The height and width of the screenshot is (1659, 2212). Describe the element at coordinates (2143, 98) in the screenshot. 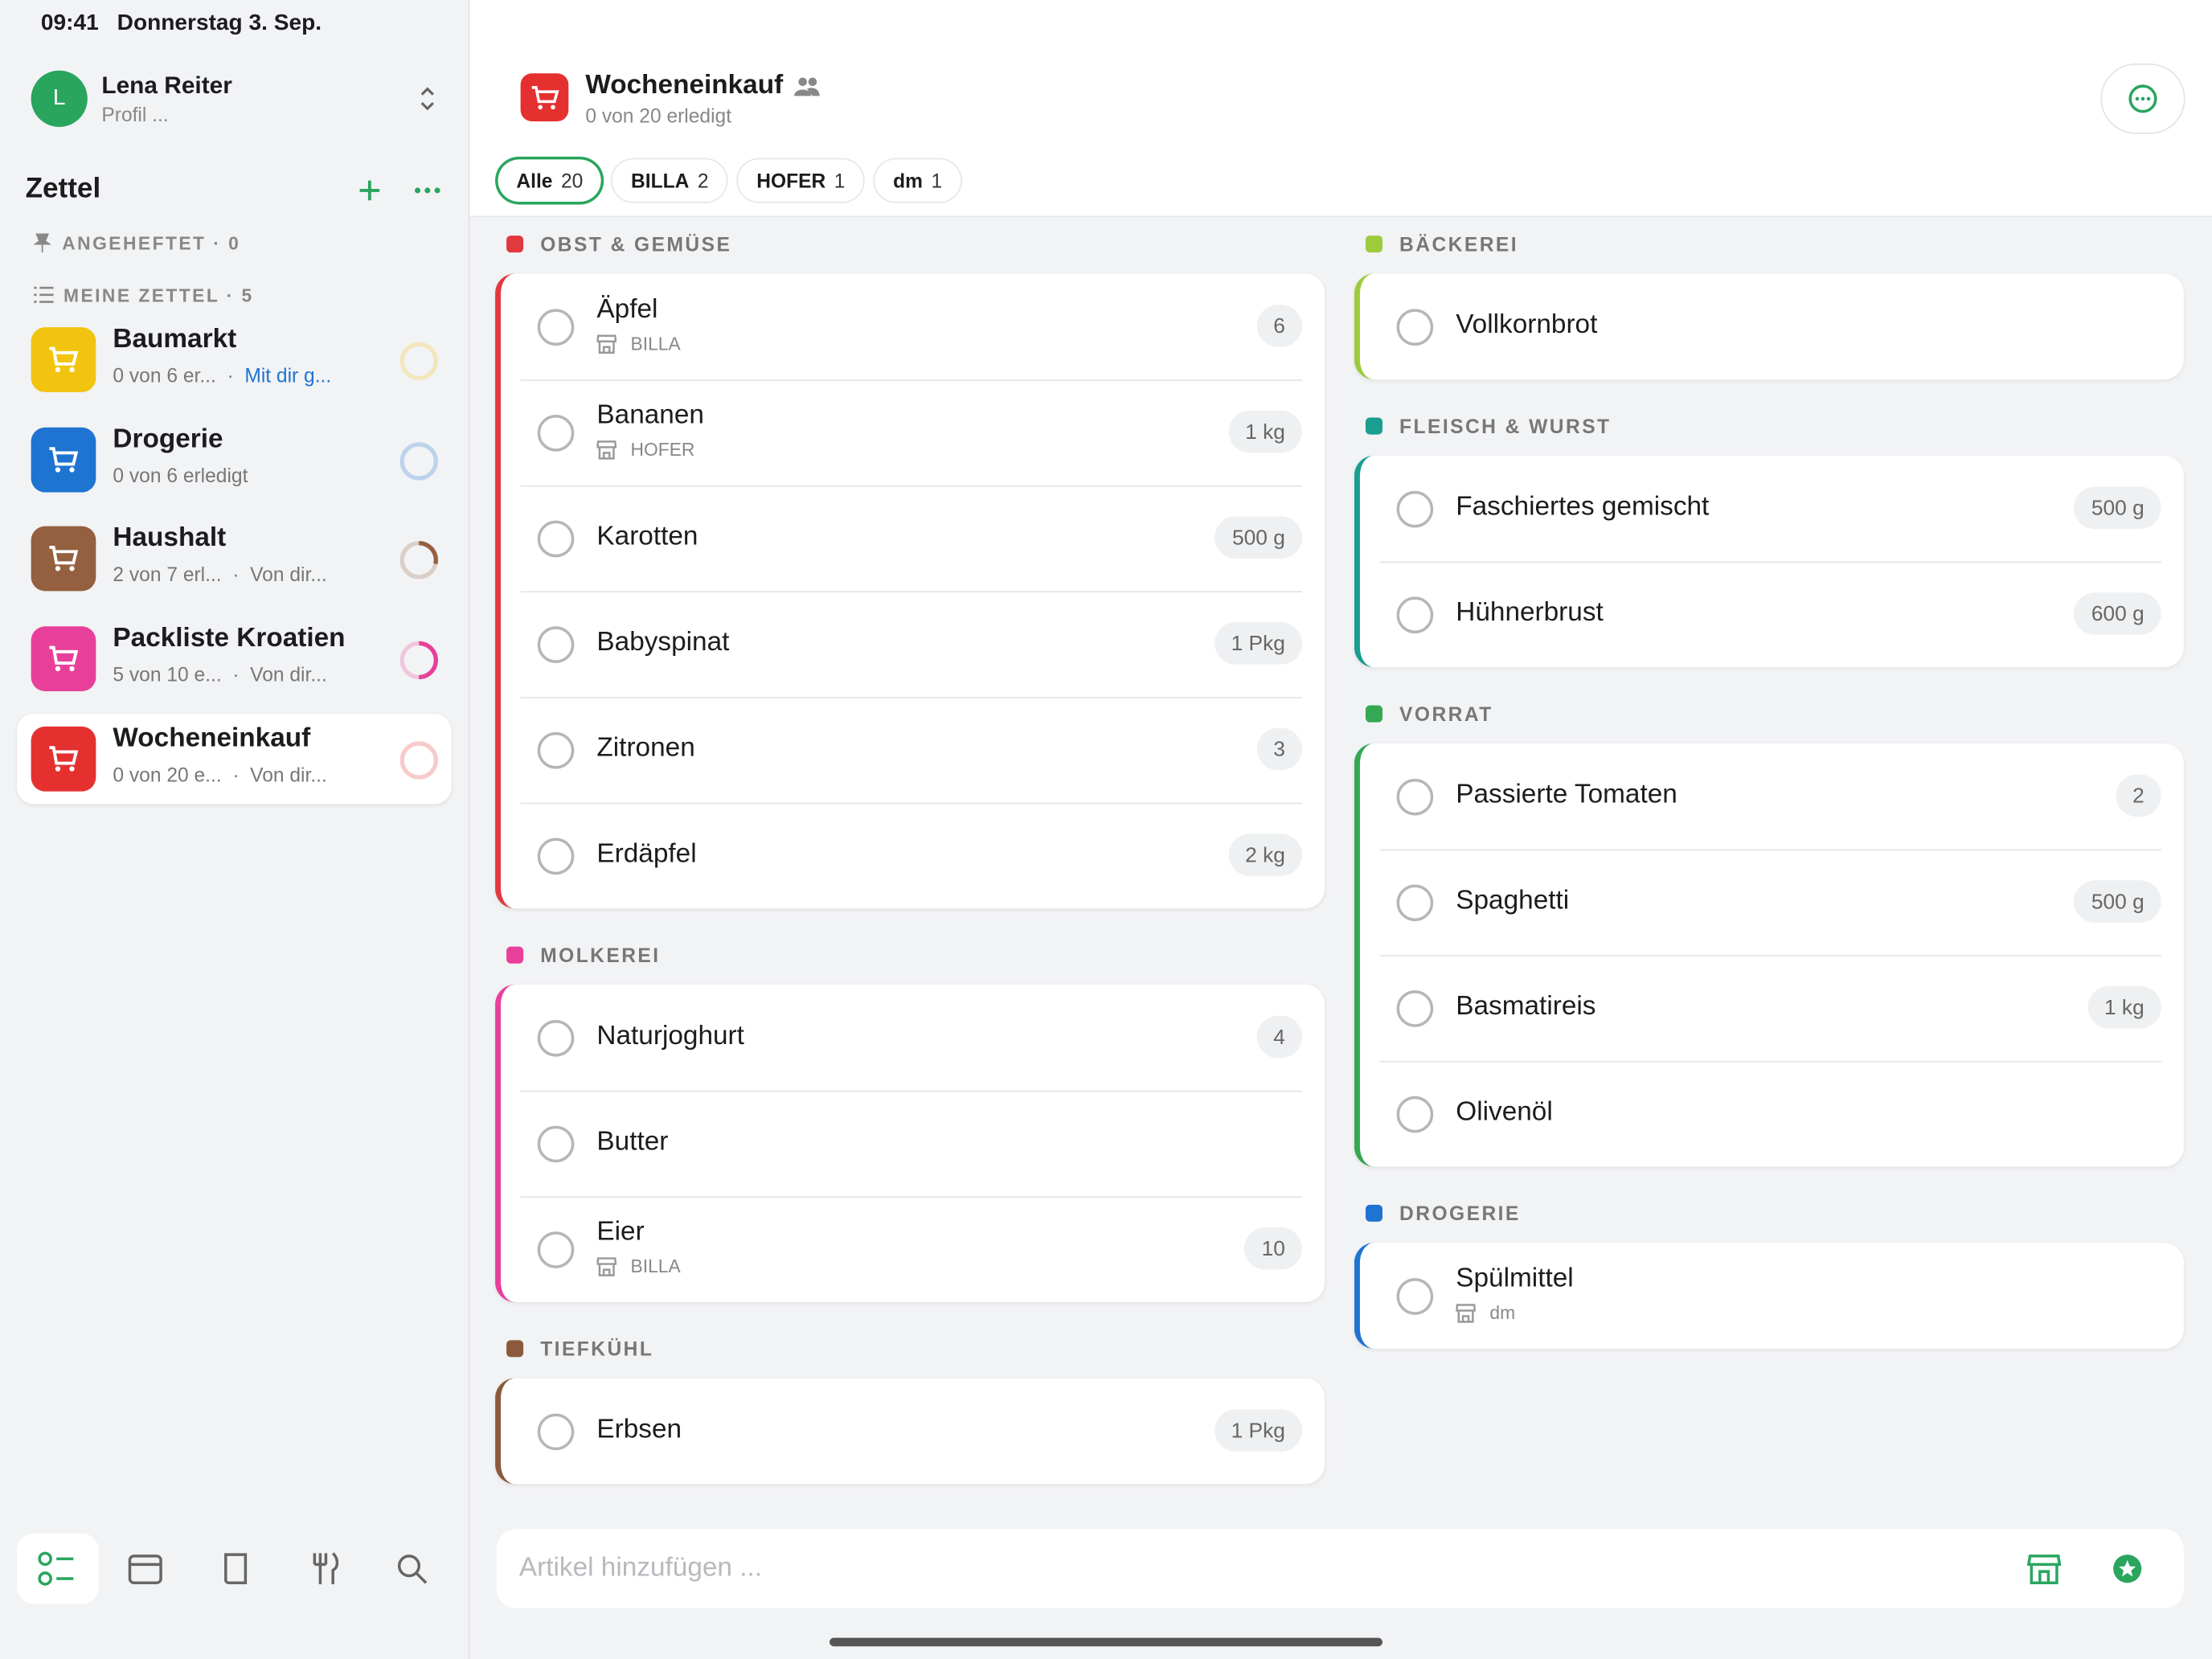

I see `more-button` at that location.